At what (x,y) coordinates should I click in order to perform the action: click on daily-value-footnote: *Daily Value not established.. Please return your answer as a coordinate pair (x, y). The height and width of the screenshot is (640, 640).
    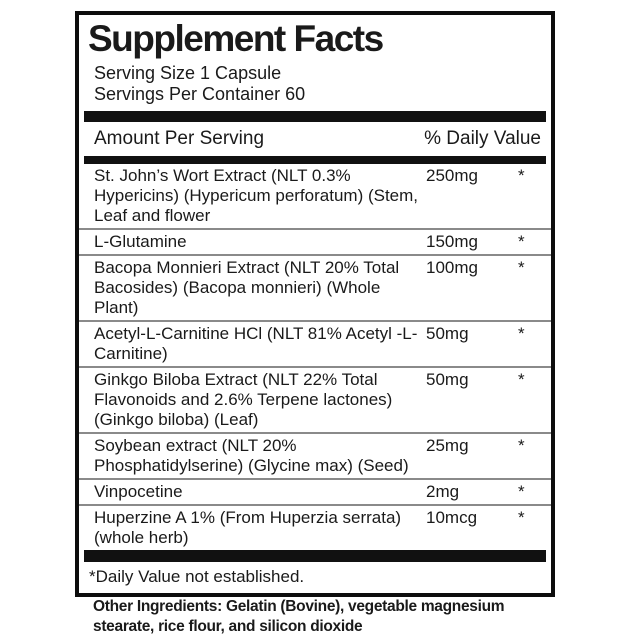
    Looking at the image, I should click on (197, 576).